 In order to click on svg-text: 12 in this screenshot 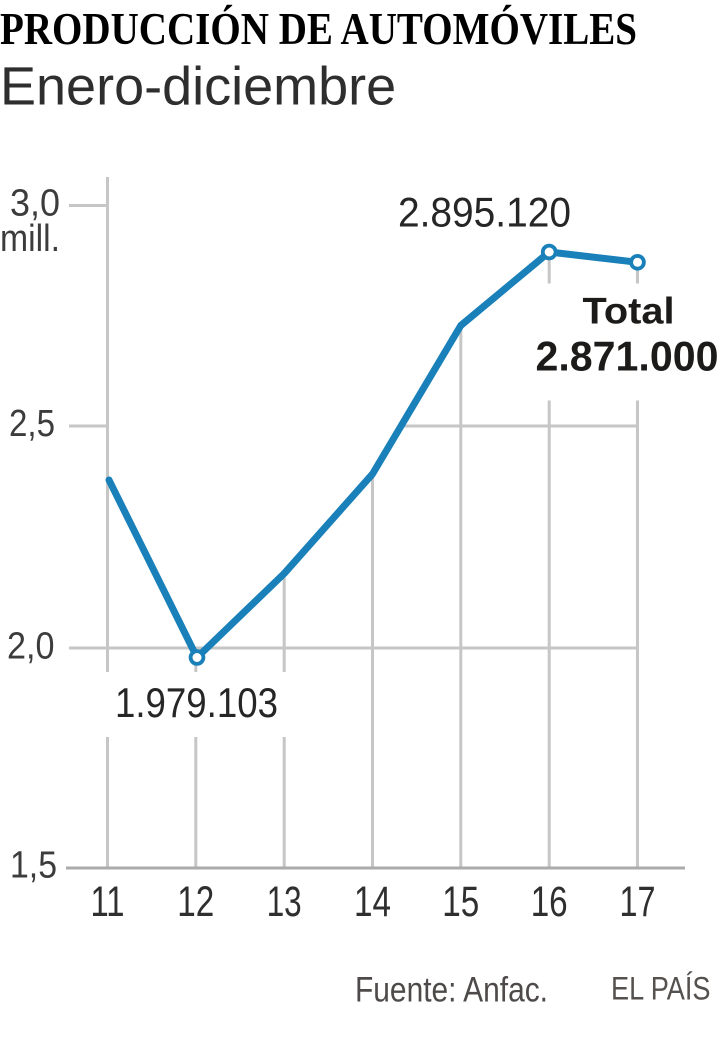, I will do `click(195, 902)`.